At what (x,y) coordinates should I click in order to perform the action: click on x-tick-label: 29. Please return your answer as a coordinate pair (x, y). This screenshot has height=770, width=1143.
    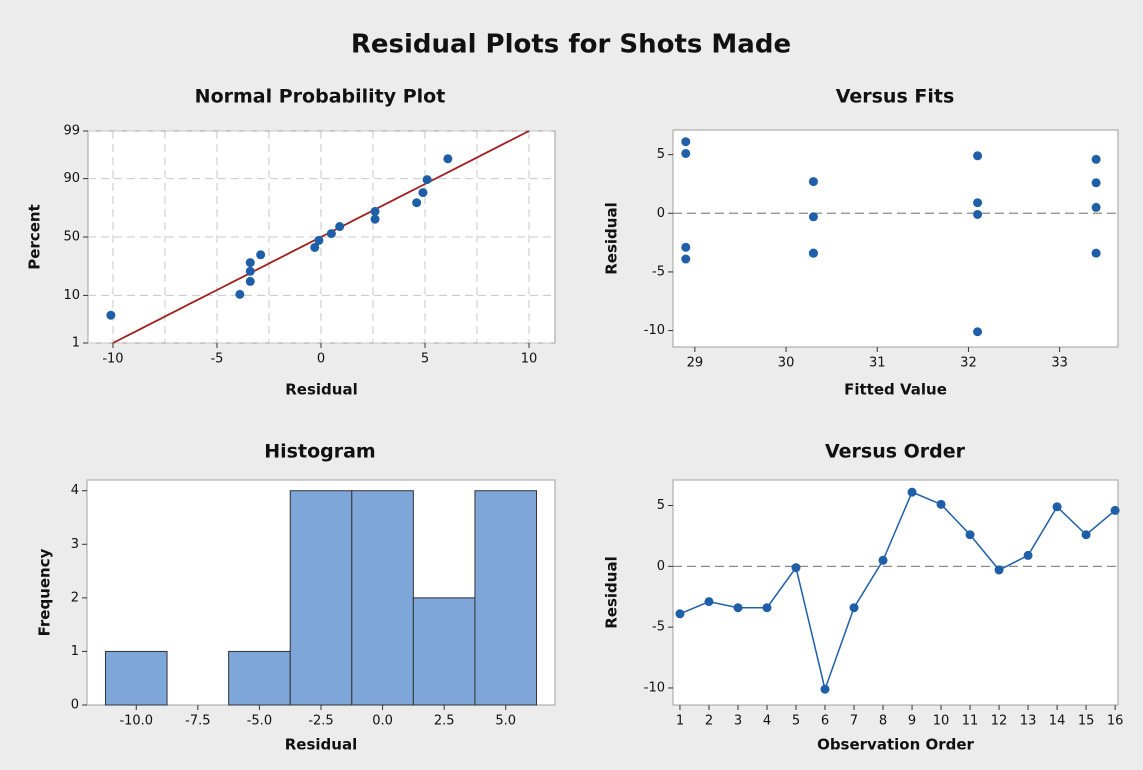
    Looking at the image, I should click on (695, 363).